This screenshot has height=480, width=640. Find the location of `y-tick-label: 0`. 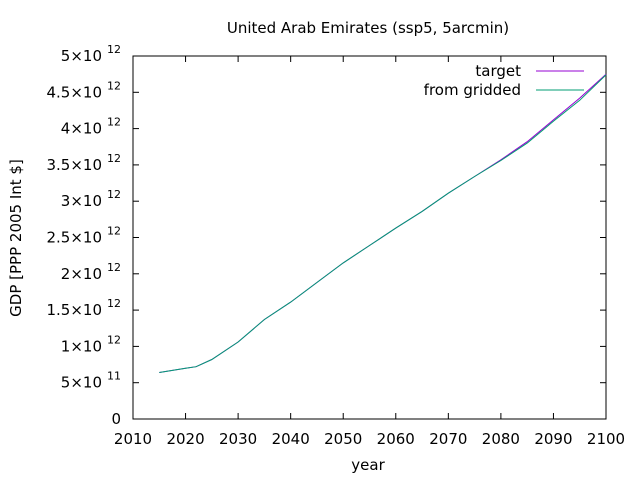

y-tick-label: 0 is located at coordinates (116, 419).